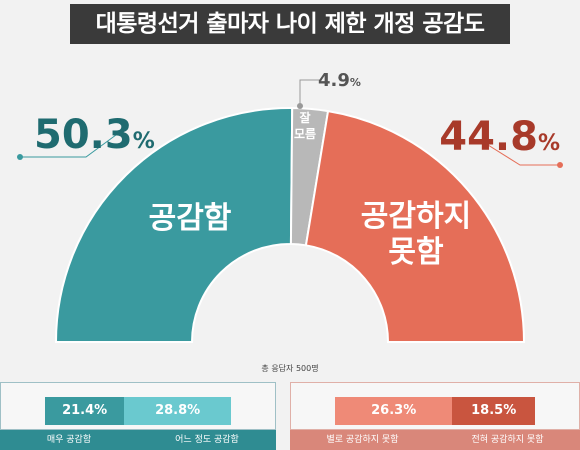 This screenshot has height=450, width=580. I want to click on unsure-callout-dot, so click(300, 106).